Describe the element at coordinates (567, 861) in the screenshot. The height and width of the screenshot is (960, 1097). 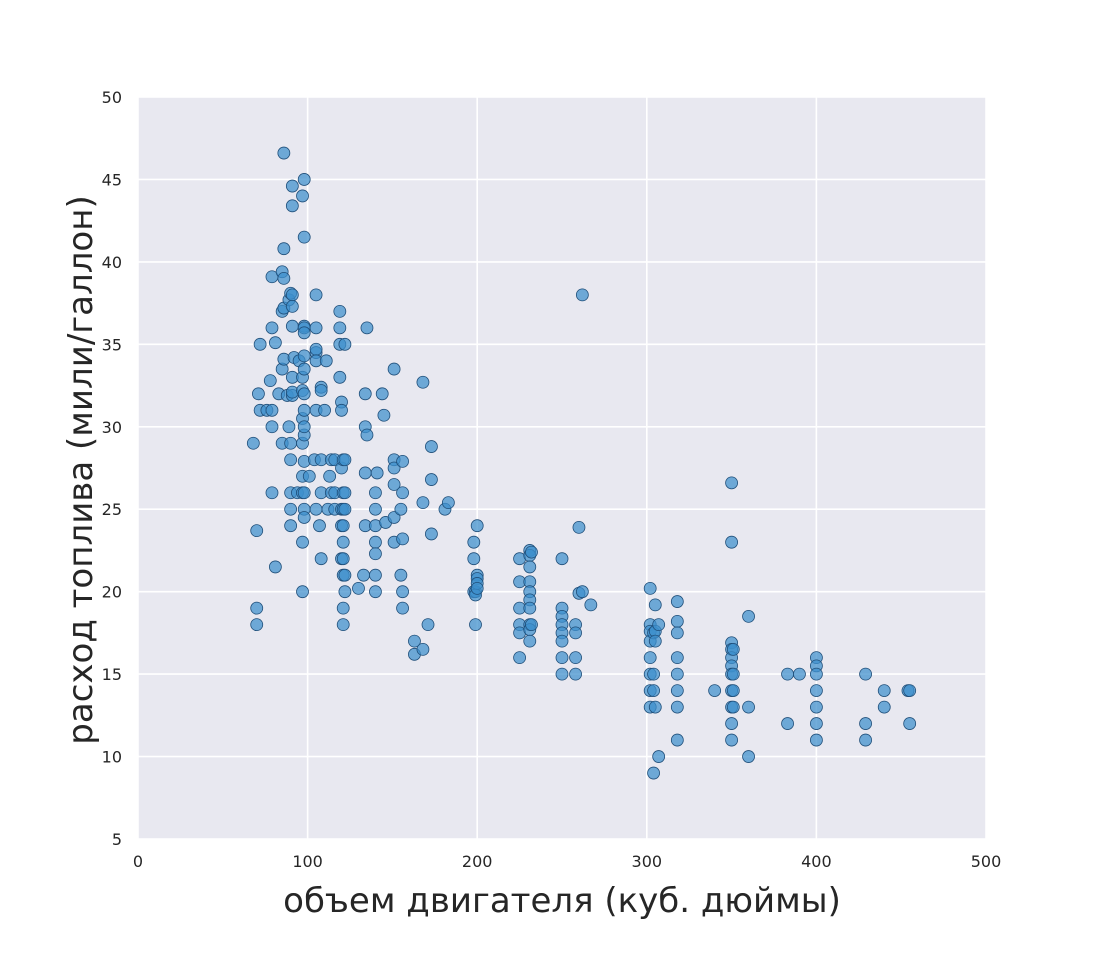
I see `x-tick-labels: 0 100 200 300 400 500` at that location.